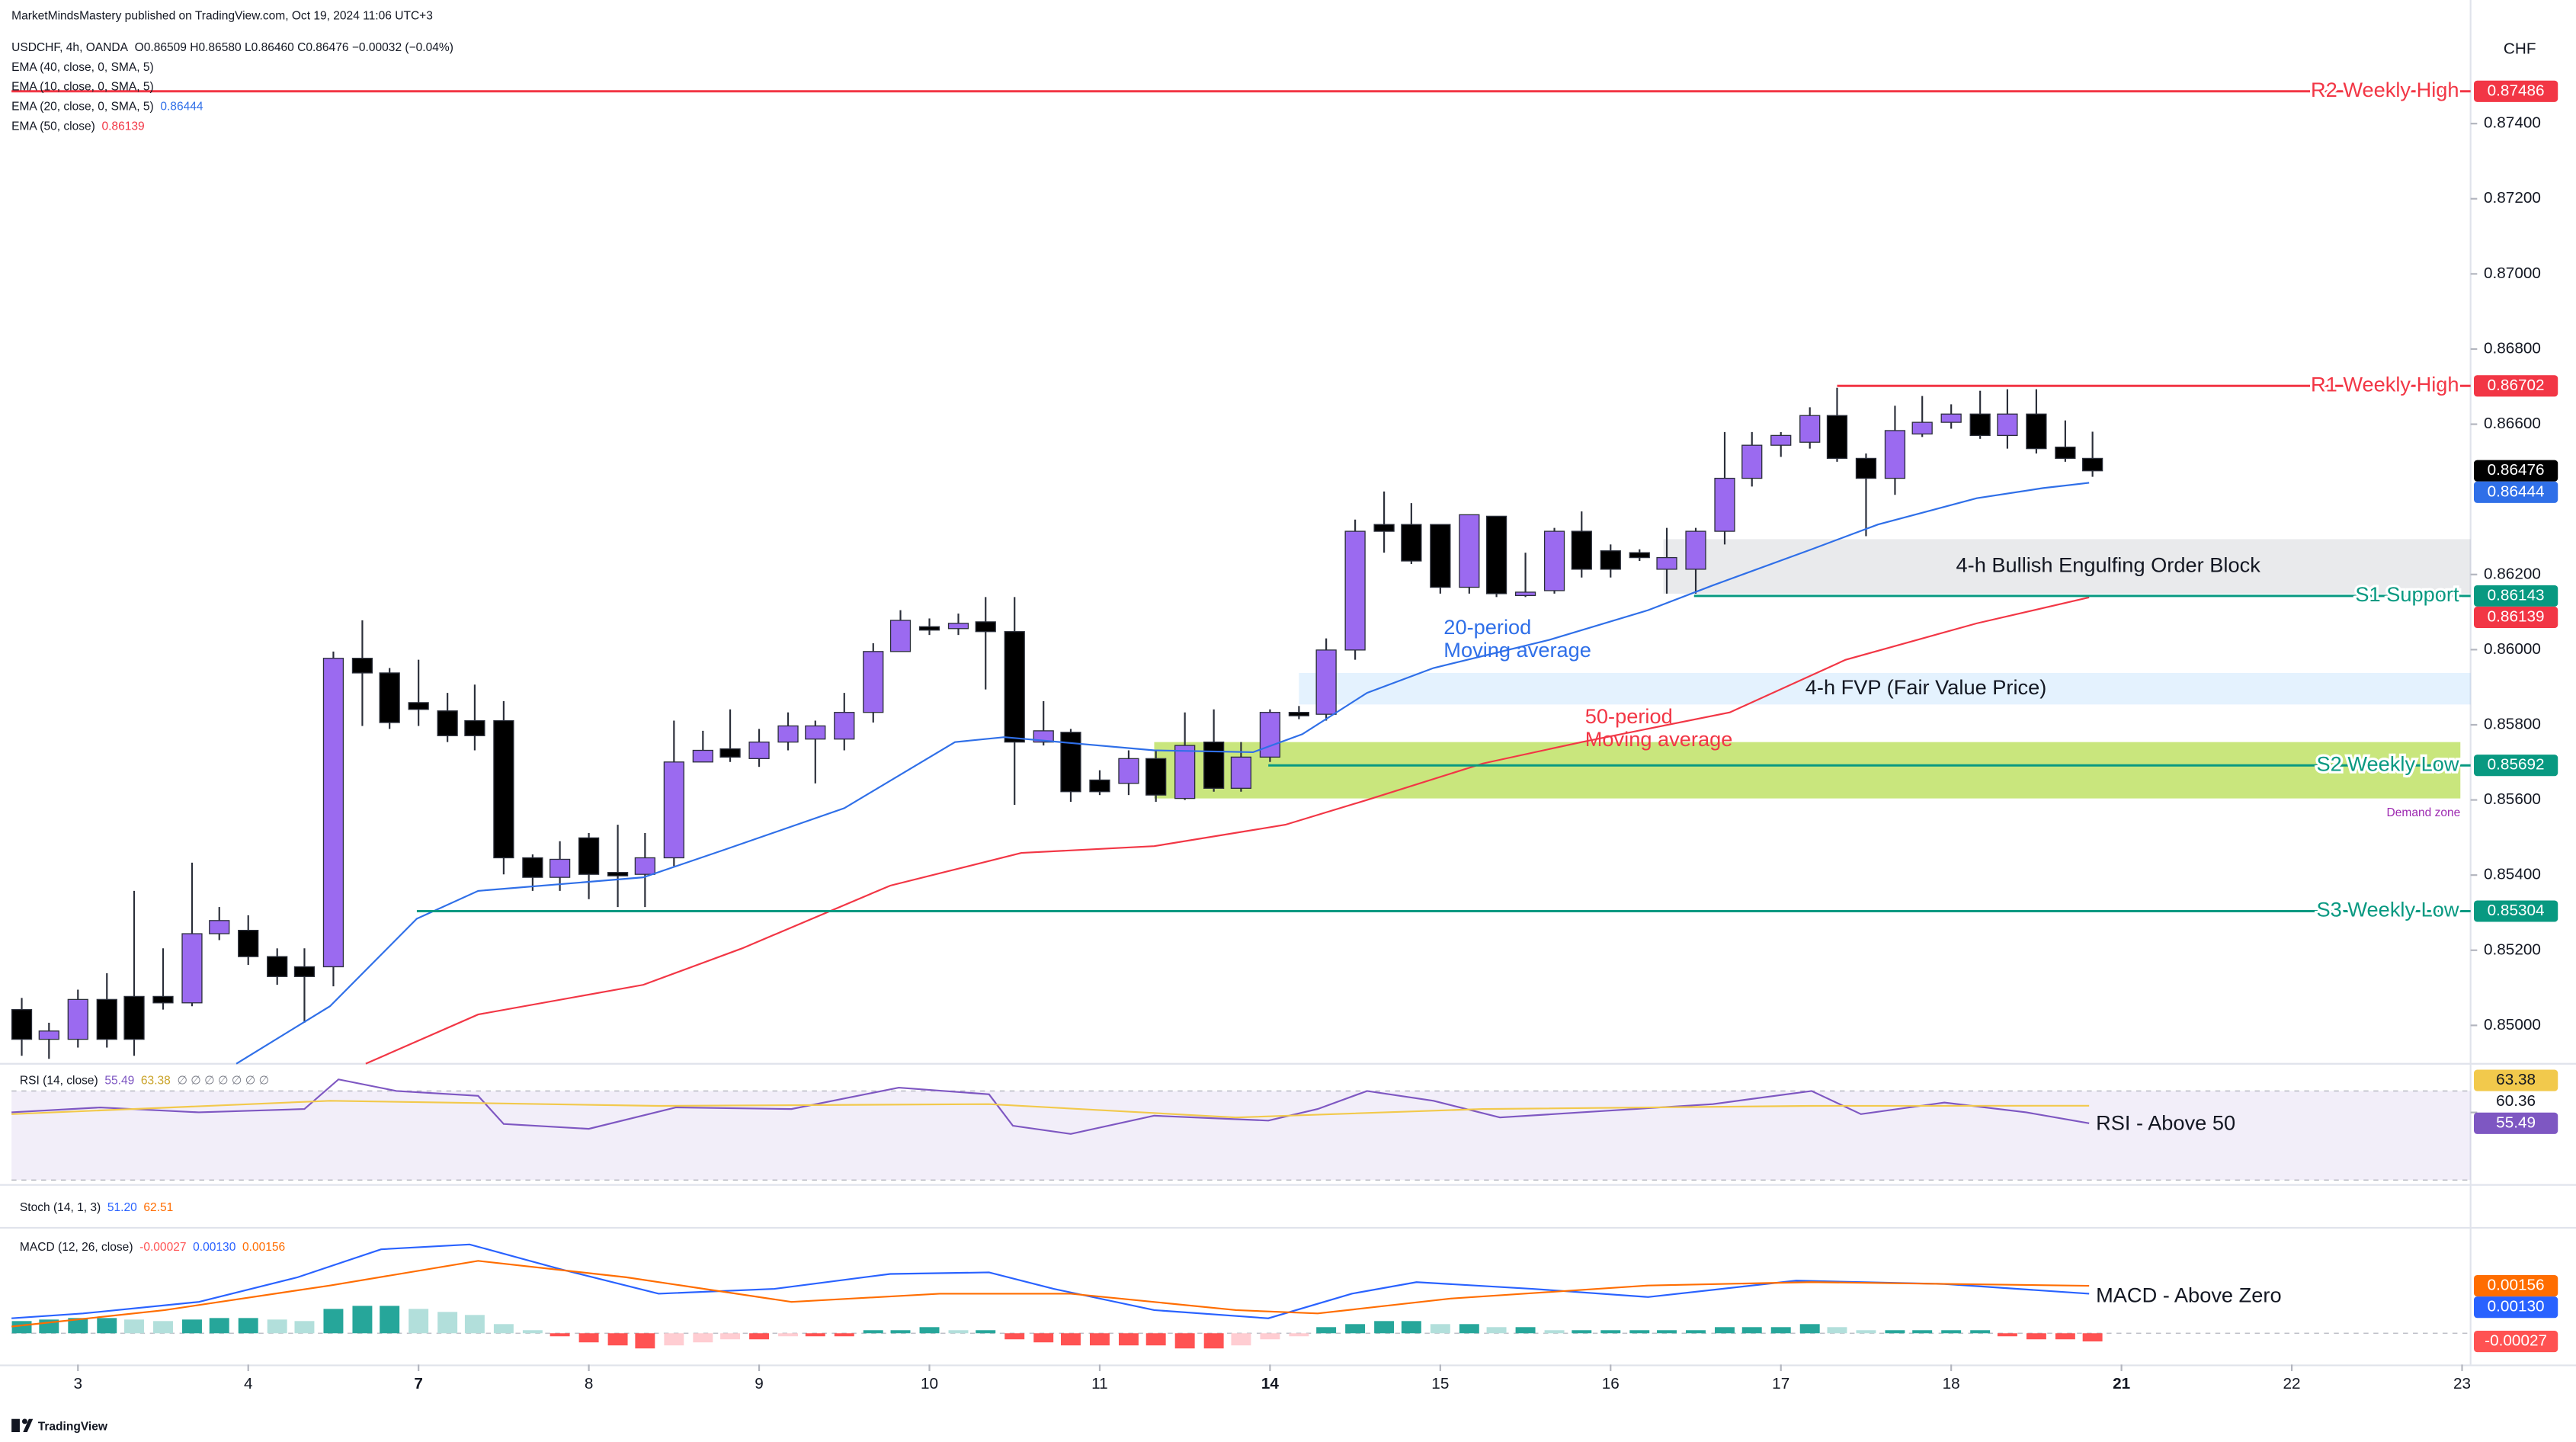 The height and width of the screenshot is (1442, 2576). What do you see at coordinates (2407, 594) in the screenshot?
I see `level-label: S1 Support` at bounding box center [2407, 594].